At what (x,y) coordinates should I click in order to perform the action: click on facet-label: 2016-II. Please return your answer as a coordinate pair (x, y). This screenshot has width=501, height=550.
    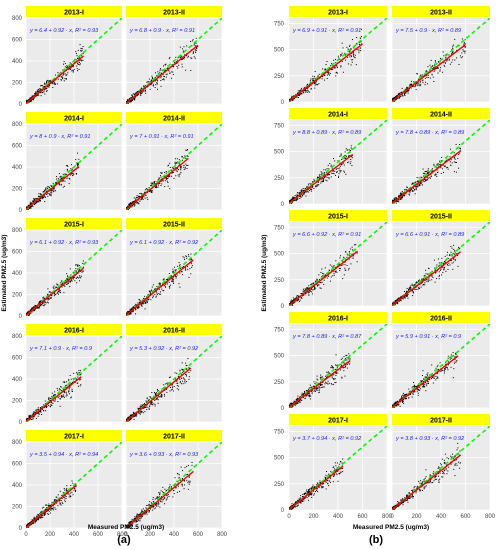
    Looking at the image, I should click on (174, 331).